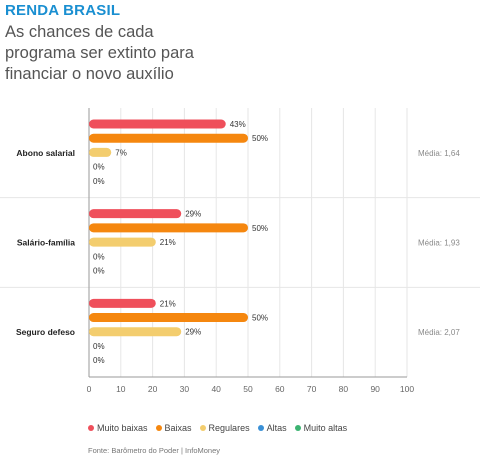 The height and width of the screenshot is (463, 480). Describe the element at coordinates (229, 428) in the screenshot. I see `legend-label: Regulares` at that location.